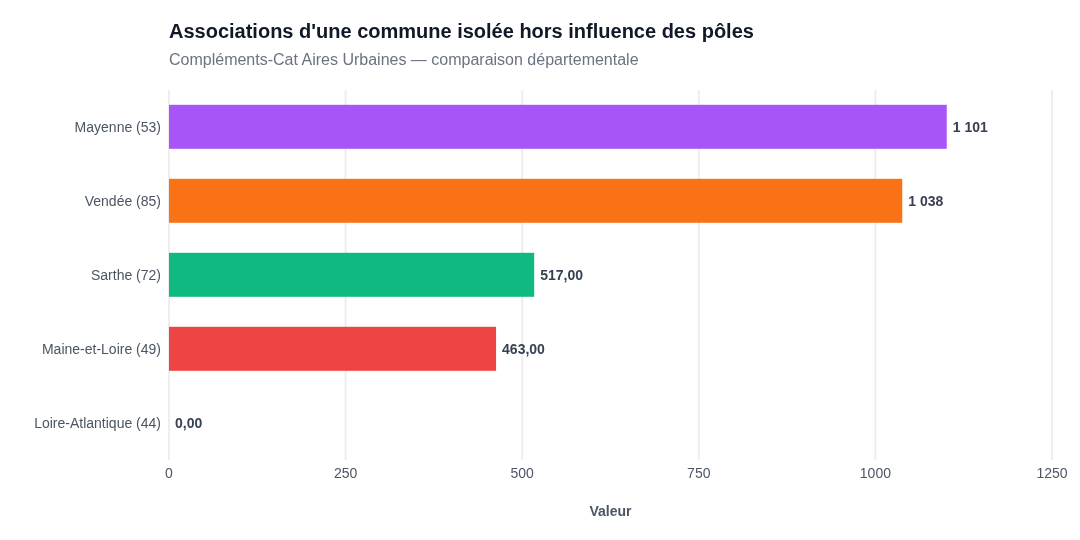 The image size is (1080, 540). What do you see at coordinates (189, 422) in the screenshot?
I see `data-label: 0,00` at bounding box center [189, 422].